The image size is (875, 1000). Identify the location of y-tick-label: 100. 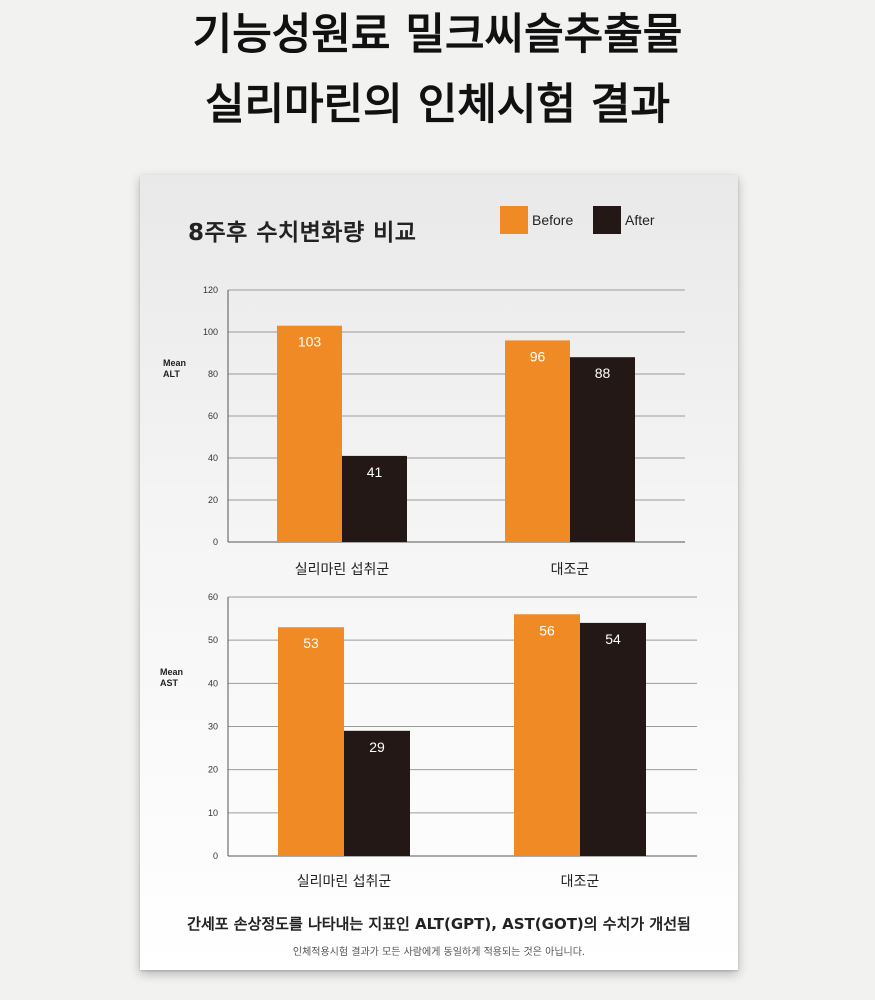
(210, 332).